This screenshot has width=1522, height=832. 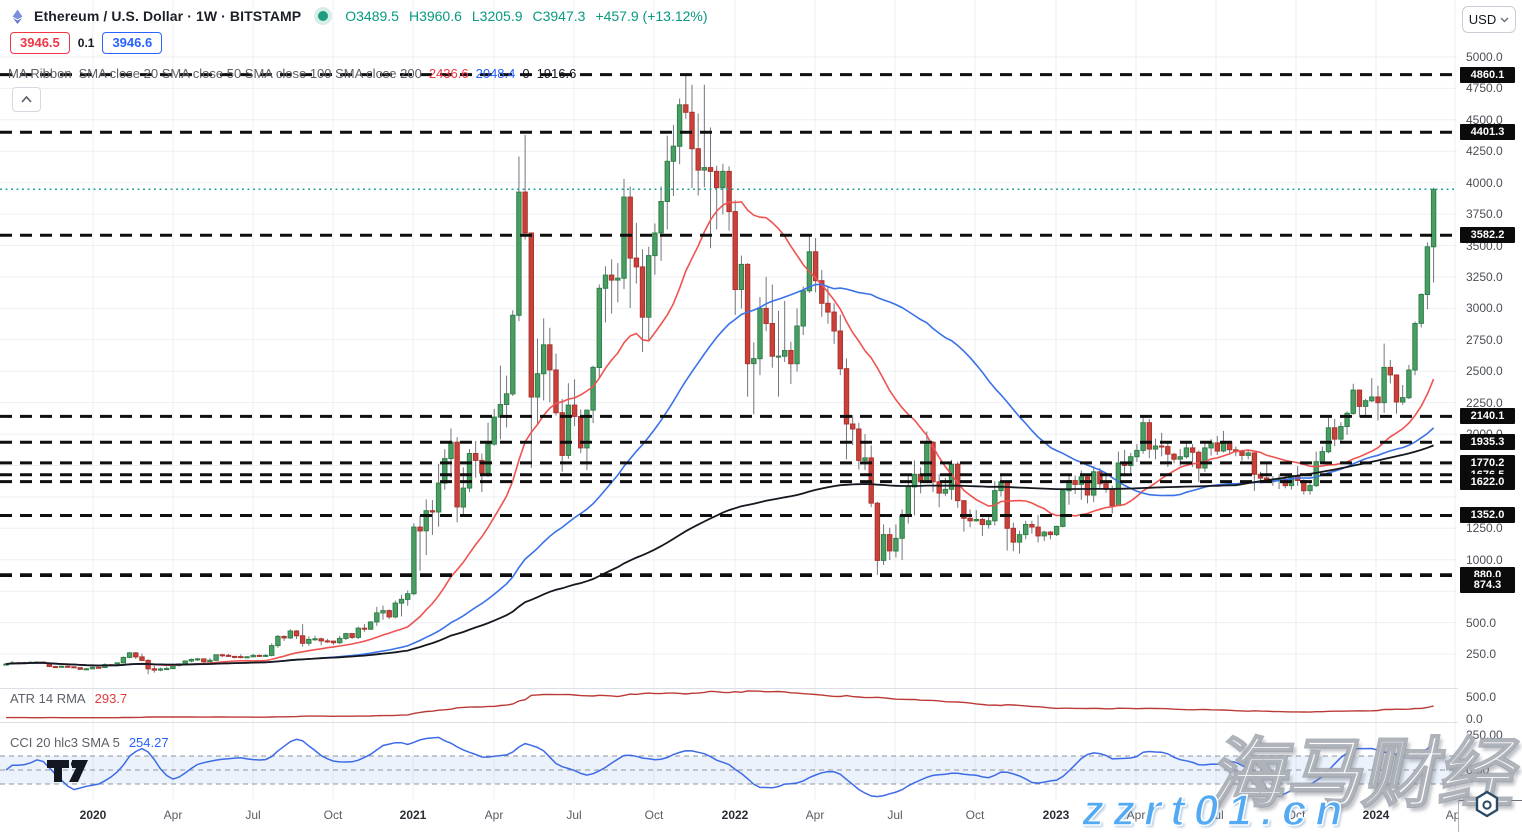 What do you see at coordinates (556, 73) in the screenshot?
I see `ma200-value: 1916.6` at bounding box center [556, 73].